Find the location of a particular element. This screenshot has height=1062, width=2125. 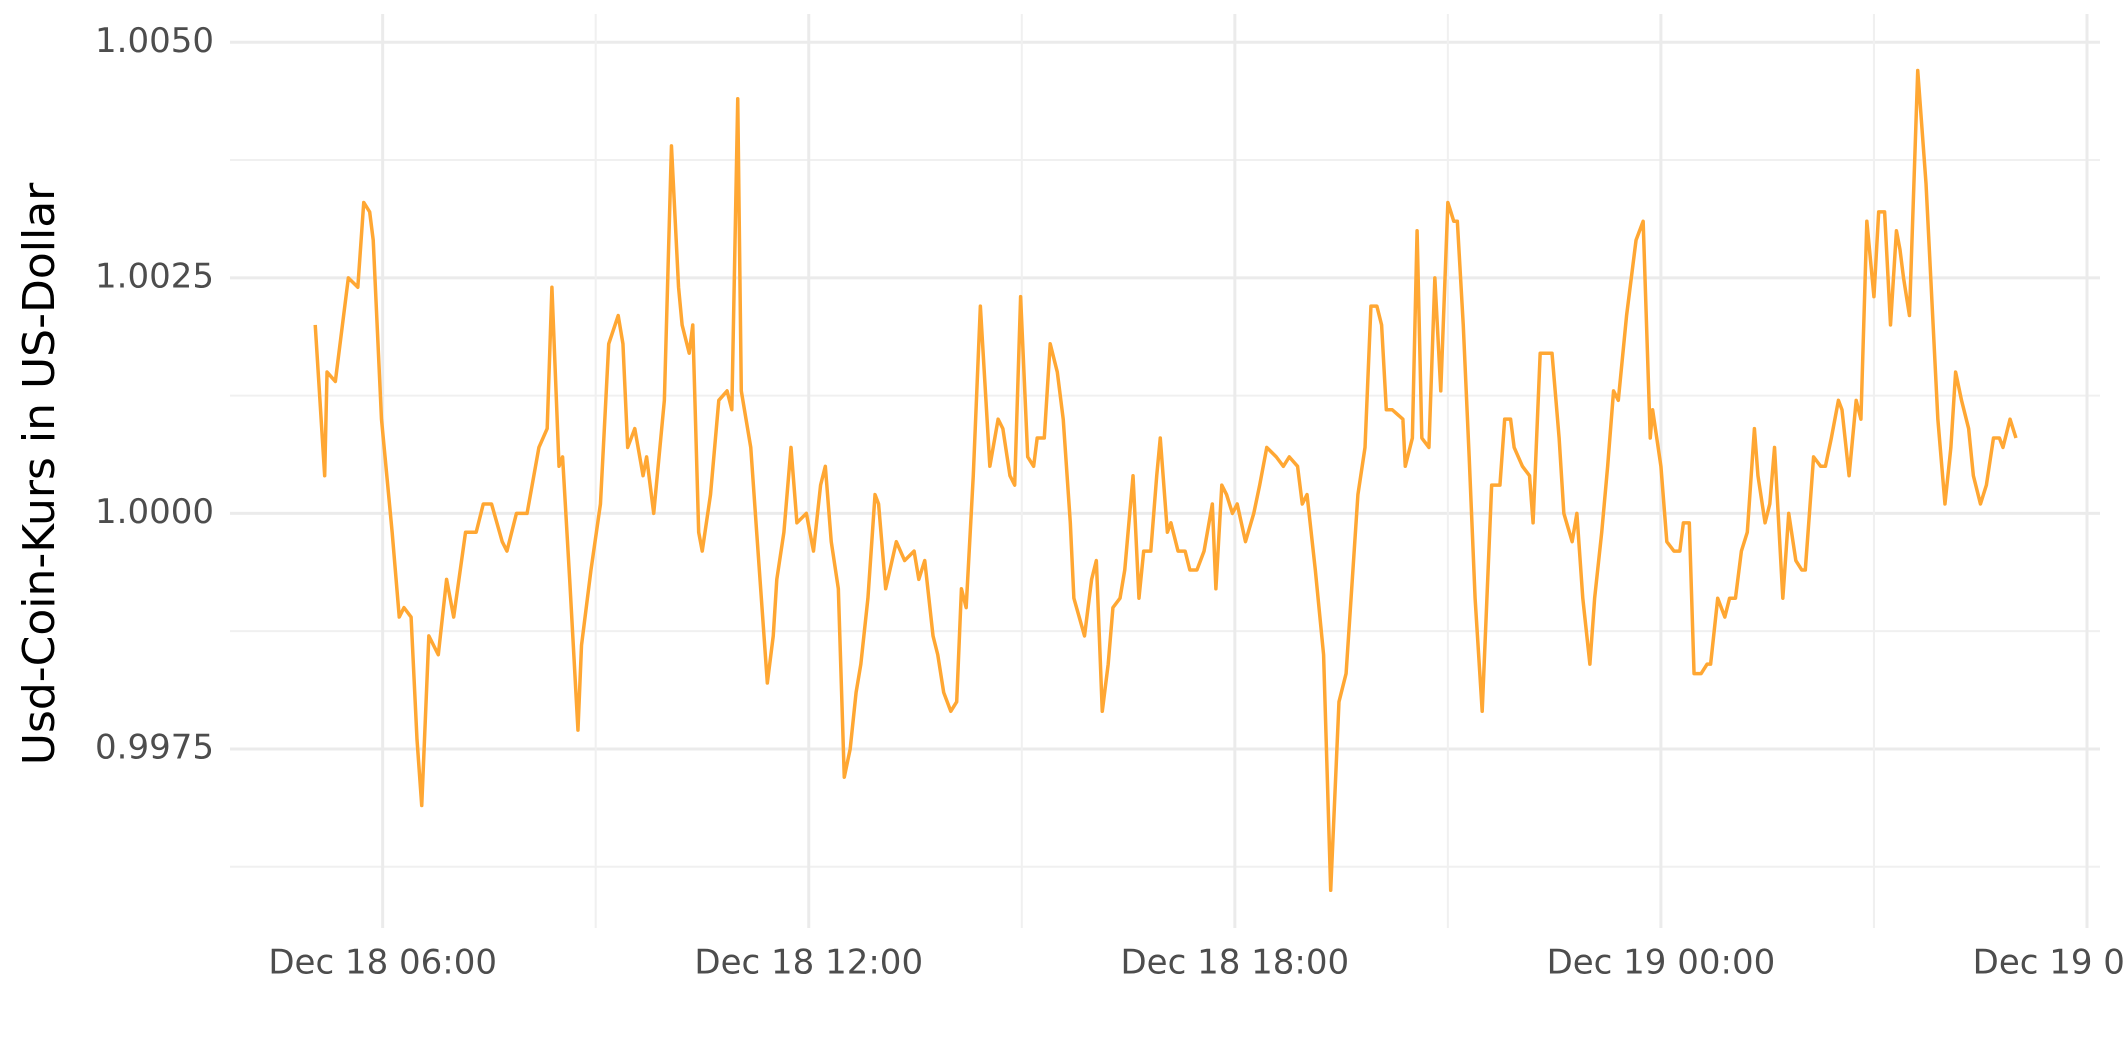

y-tick-label: 1.0050 is located at coordinates (154, 41).